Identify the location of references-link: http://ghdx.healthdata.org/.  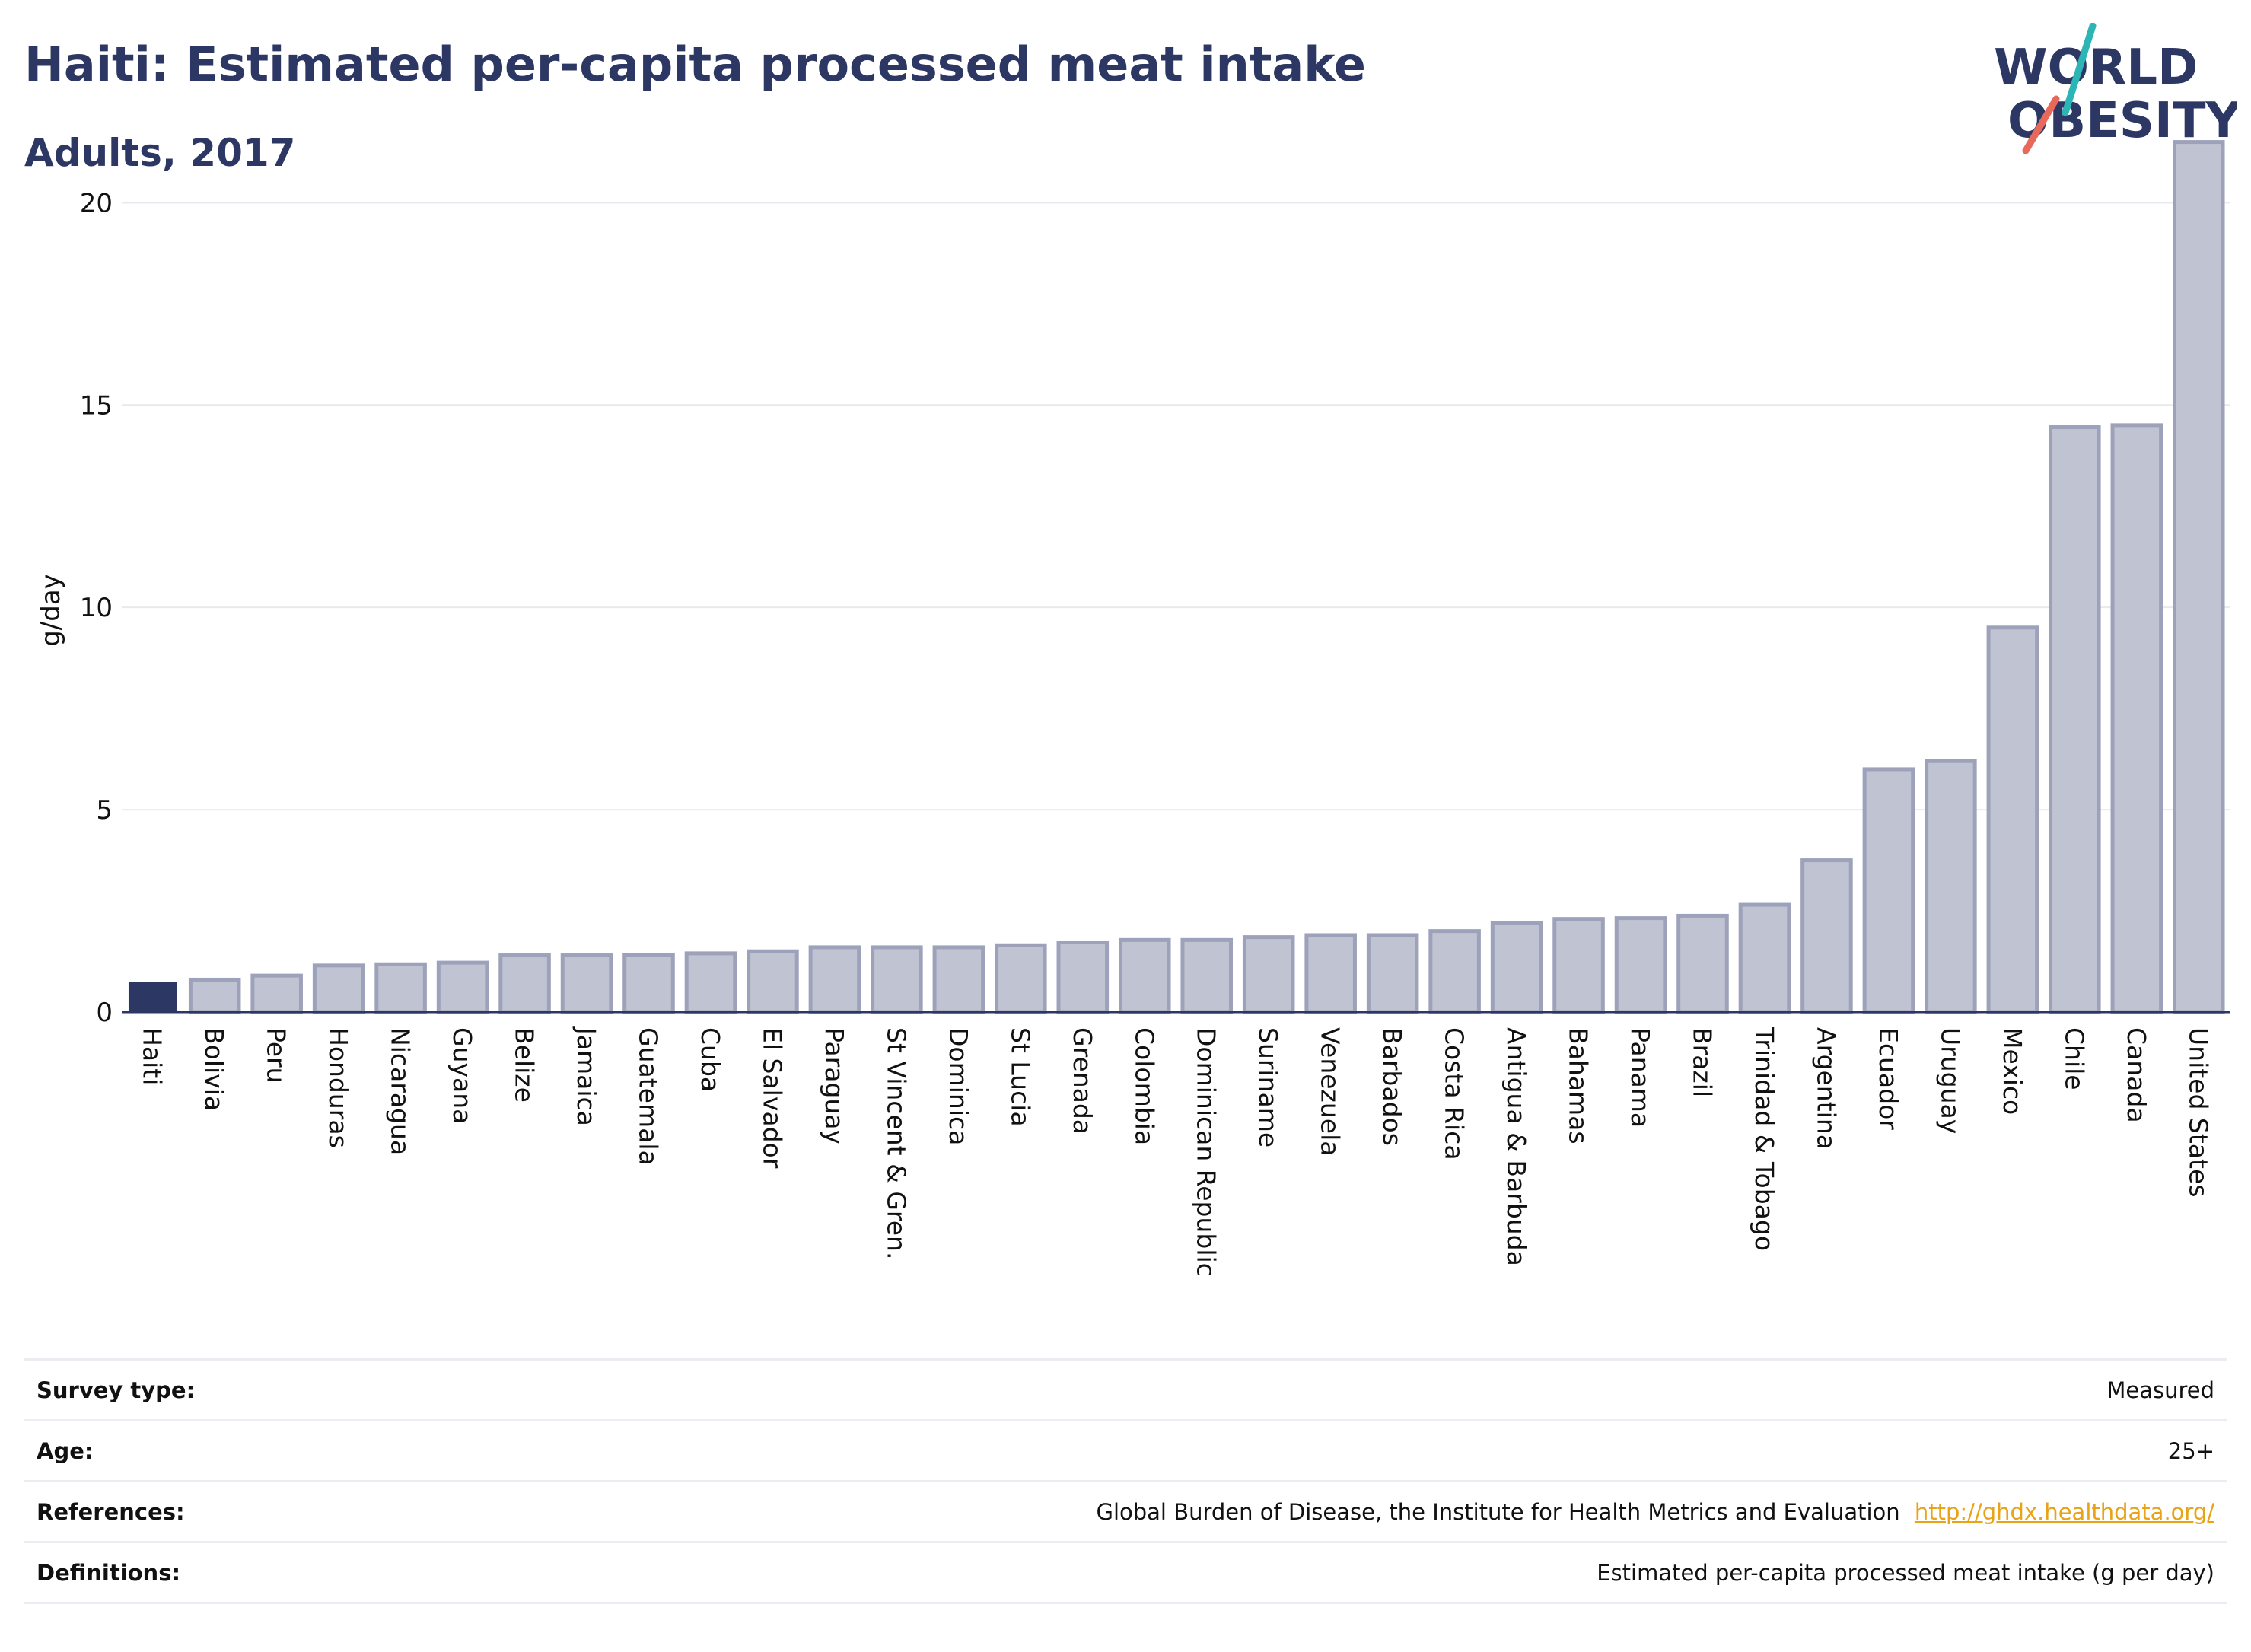
(2064, 1511).